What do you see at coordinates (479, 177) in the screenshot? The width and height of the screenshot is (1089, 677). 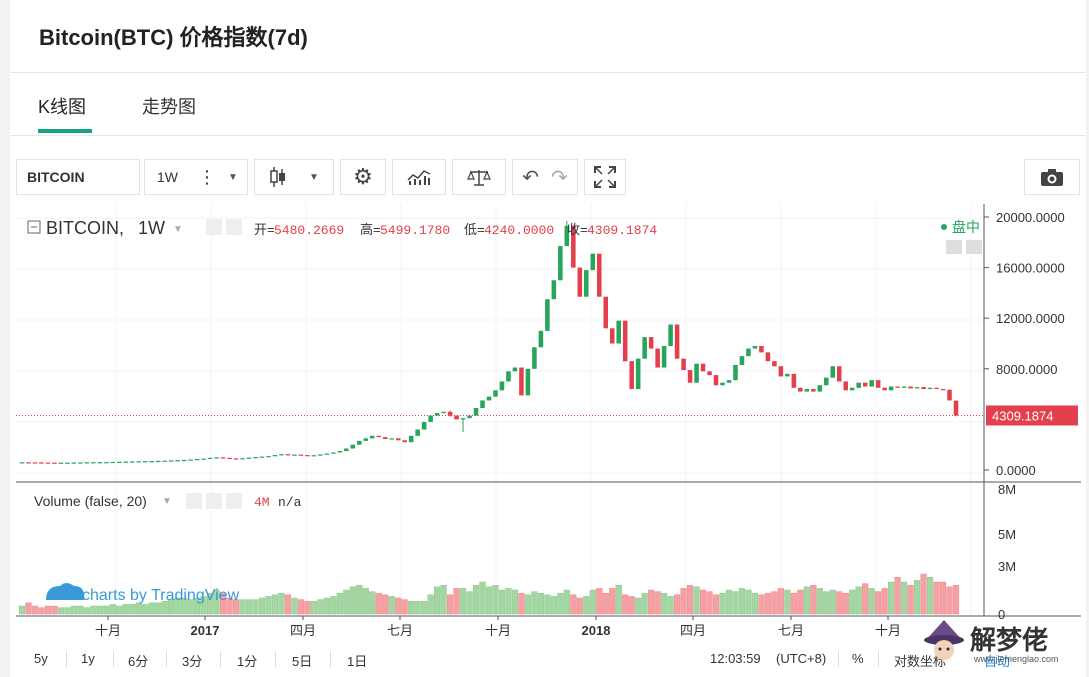 I see `compare-button` at bounding box center [479, 177].